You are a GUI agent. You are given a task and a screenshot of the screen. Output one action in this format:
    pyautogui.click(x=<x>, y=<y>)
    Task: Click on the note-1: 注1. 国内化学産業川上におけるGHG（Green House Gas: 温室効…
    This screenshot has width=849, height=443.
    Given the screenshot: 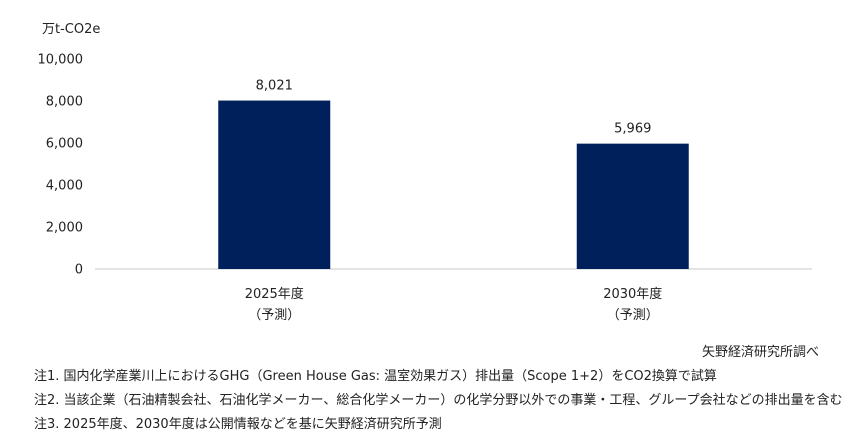 What is the action you would take?
    pyautogui.click(x=375, y=376)
    